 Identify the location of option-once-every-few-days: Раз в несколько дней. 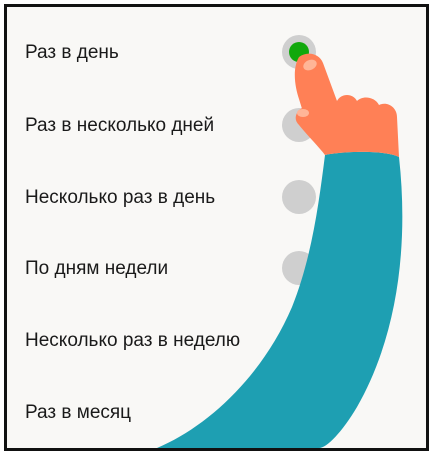
(216, 126).